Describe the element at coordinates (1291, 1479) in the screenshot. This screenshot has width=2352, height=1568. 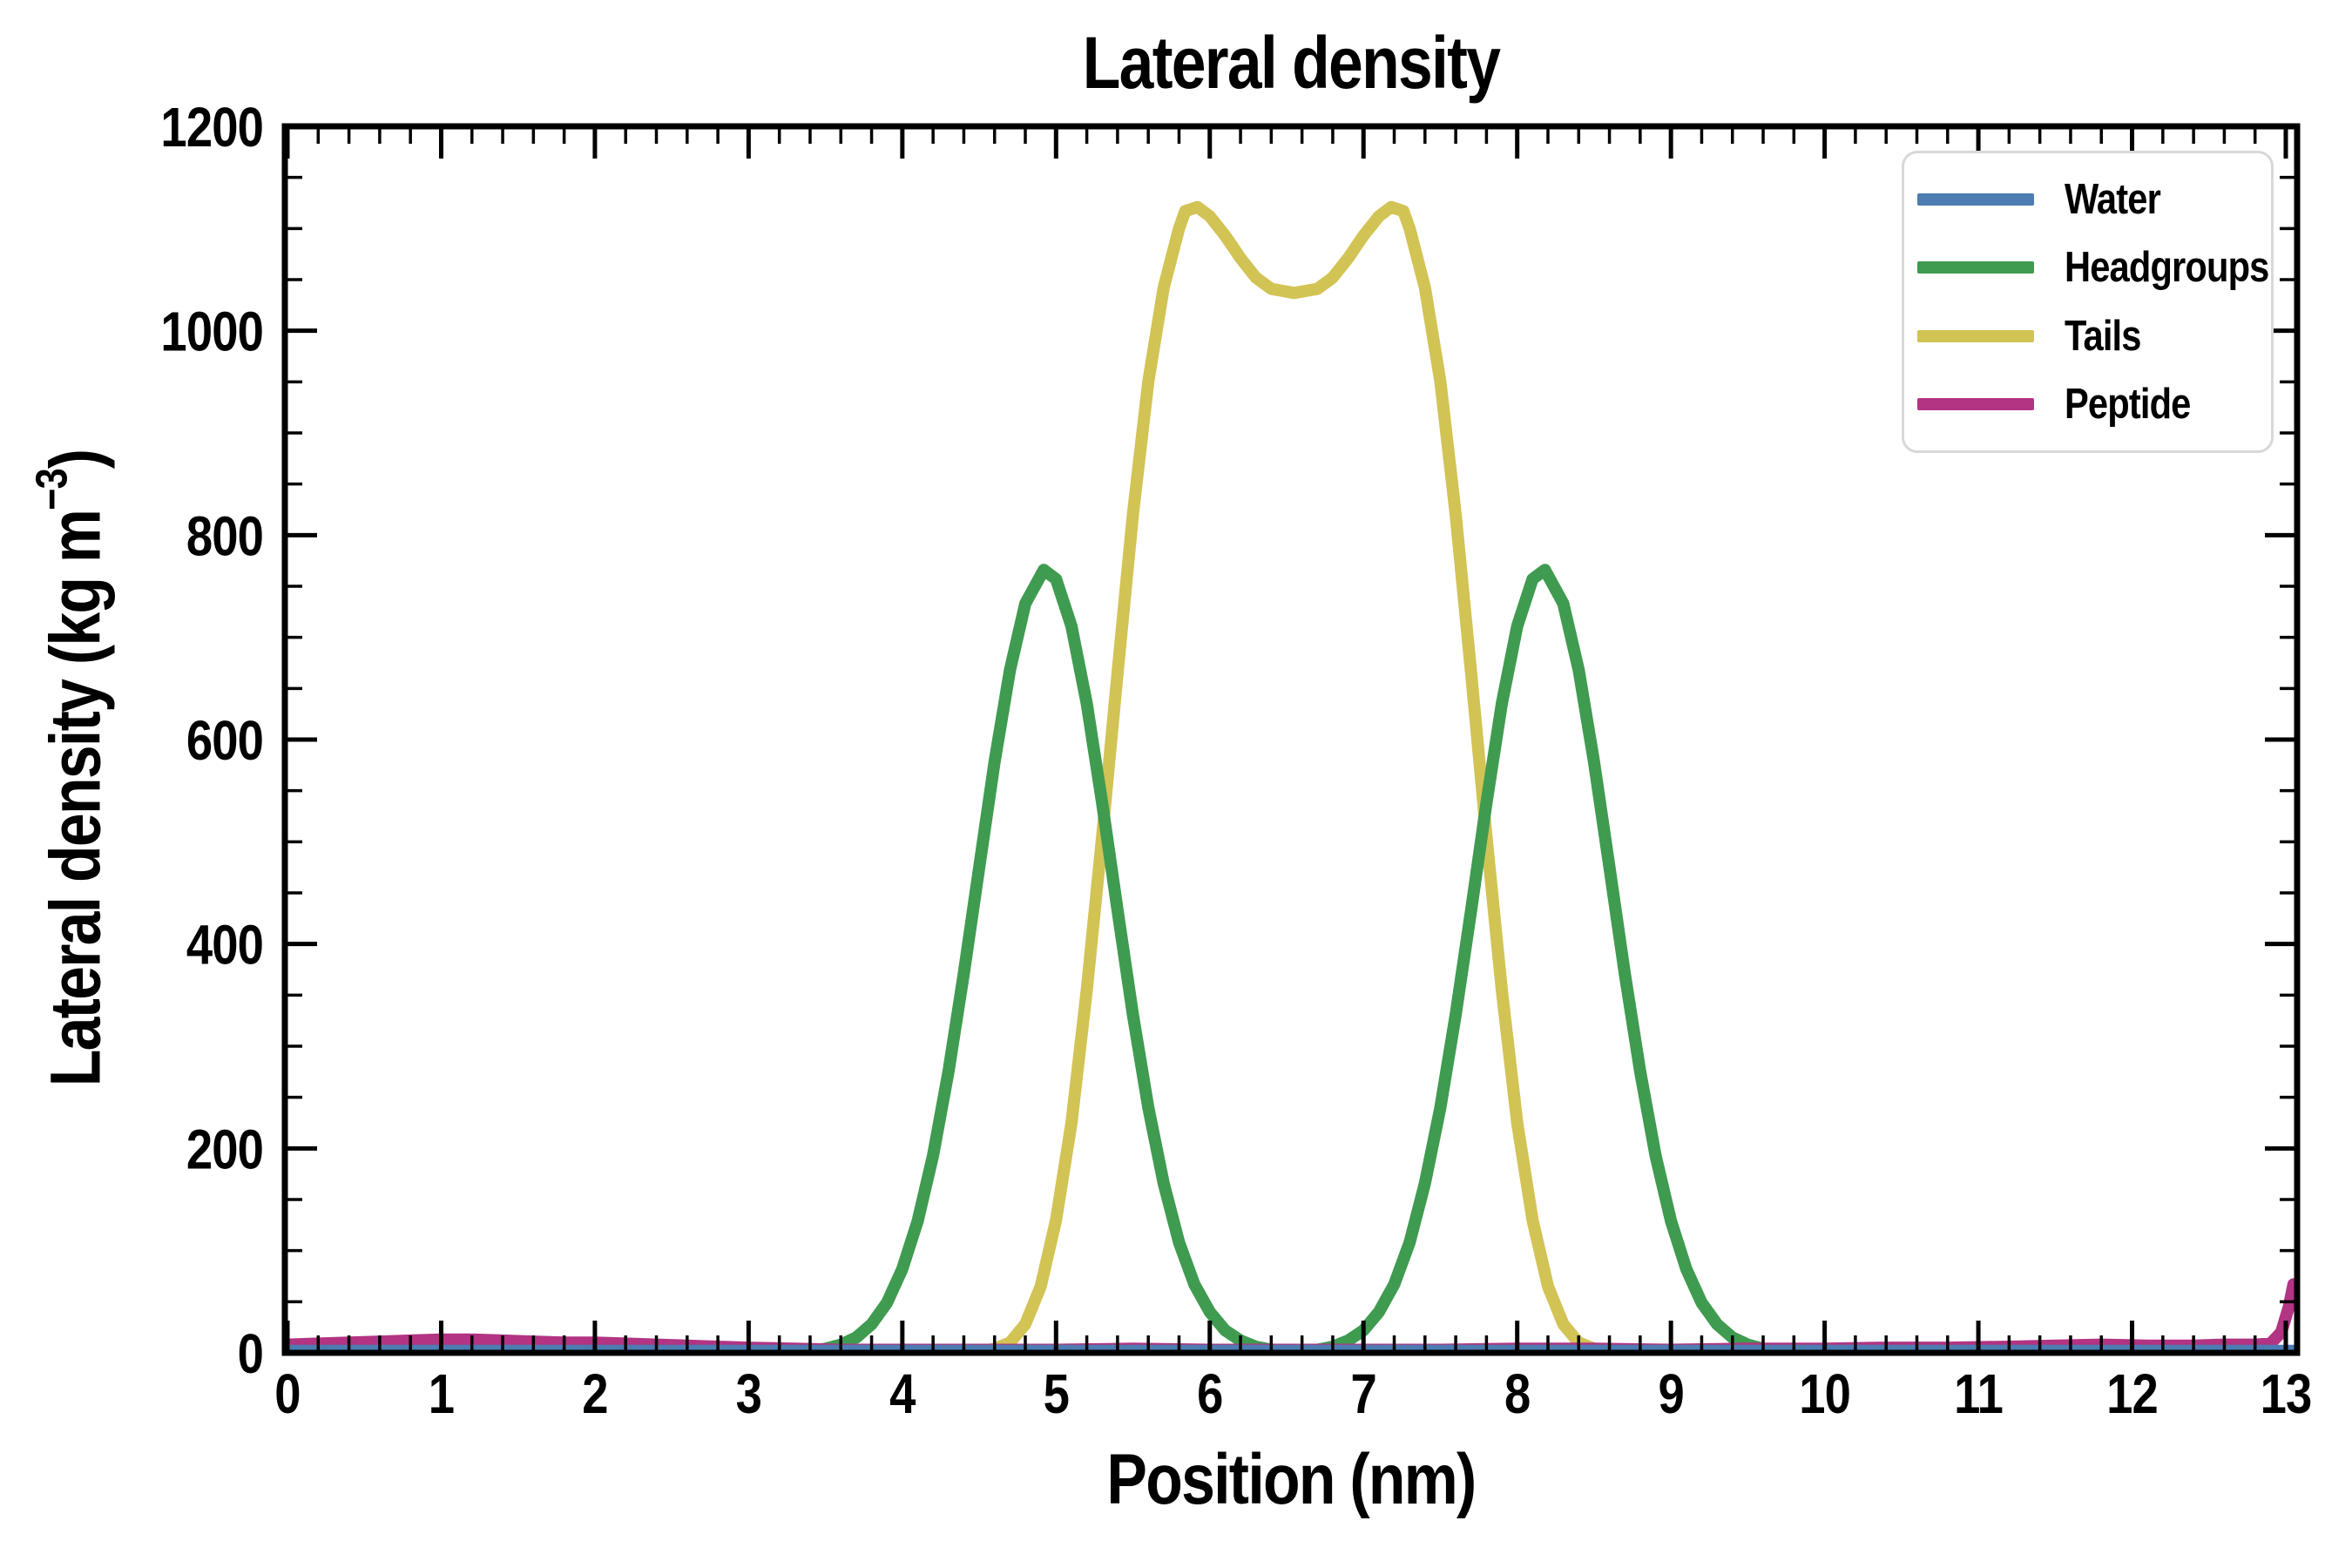
I see `x-axis-label: Position (nm)` at that location.